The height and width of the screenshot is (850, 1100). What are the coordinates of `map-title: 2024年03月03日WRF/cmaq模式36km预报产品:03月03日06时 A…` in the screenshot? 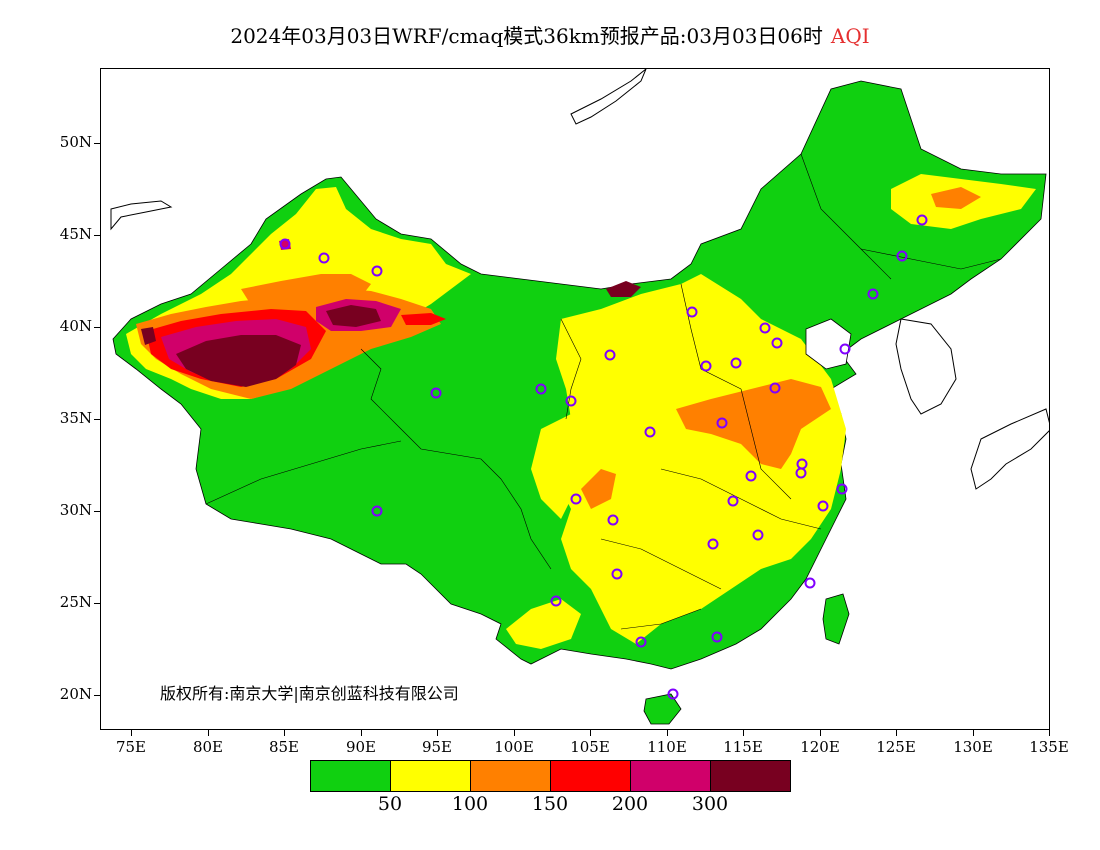 It's located at (550, 34).